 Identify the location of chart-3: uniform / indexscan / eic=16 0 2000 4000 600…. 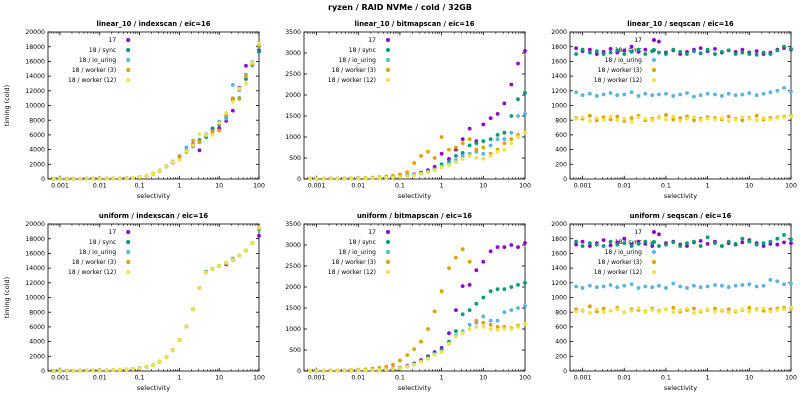
(134, 302).